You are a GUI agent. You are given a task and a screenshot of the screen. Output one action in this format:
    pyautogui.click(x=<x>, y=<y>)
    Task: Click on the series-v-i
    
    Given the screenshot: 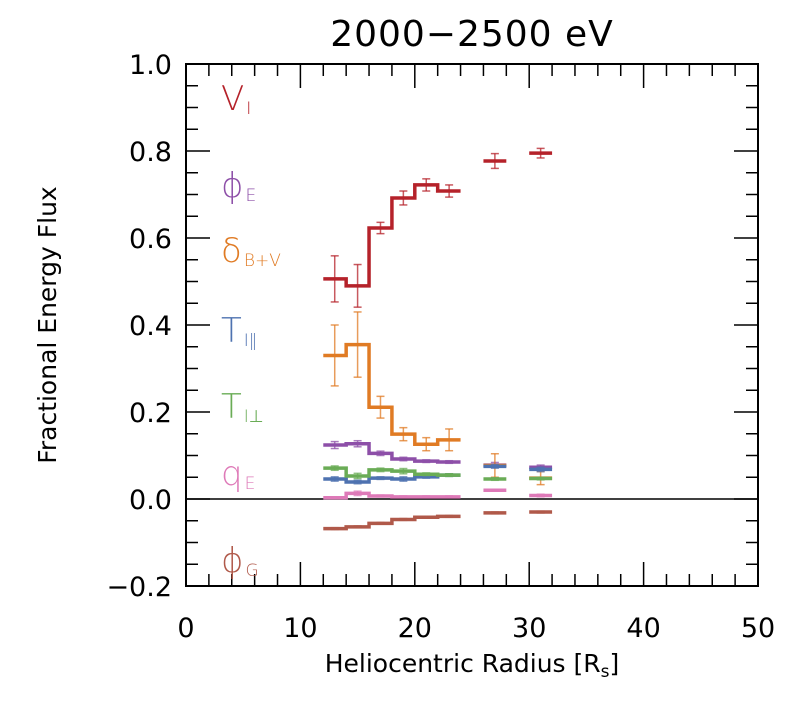 What is the action you would take?
    pyautogui.click(x=438, y=227)
    